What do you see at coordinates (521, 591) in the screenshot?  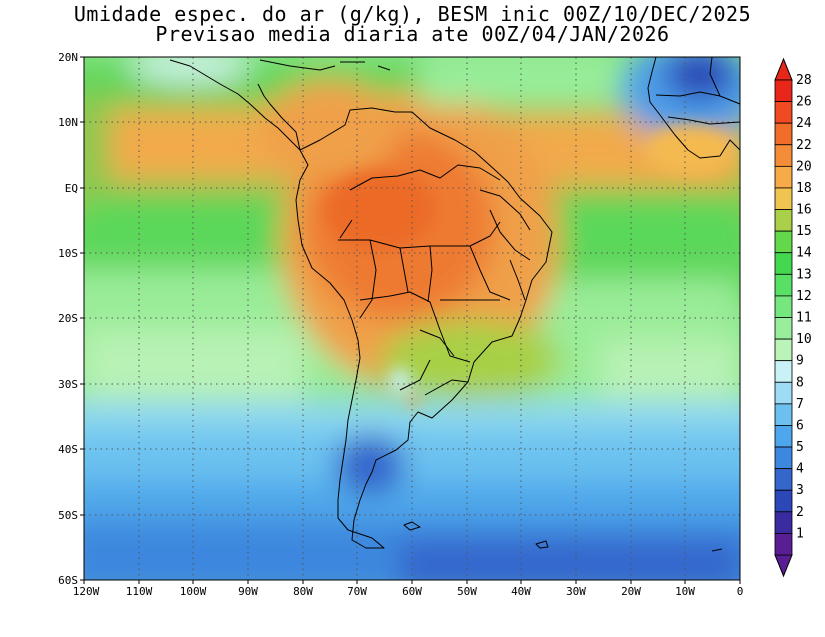 I see `lon-label: 40W` at bounding box center [521, 591].